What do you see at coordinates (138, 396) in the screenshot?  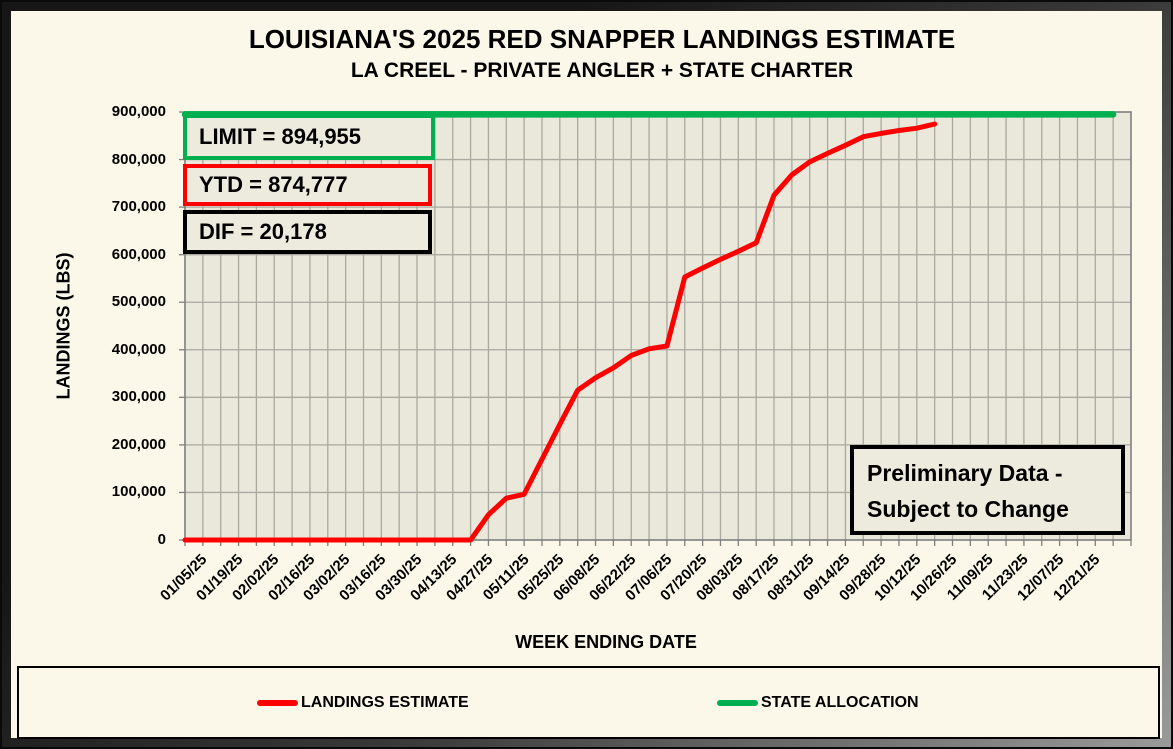 I see `y-tick-label: 300,000` at bounding box center [138, 396].